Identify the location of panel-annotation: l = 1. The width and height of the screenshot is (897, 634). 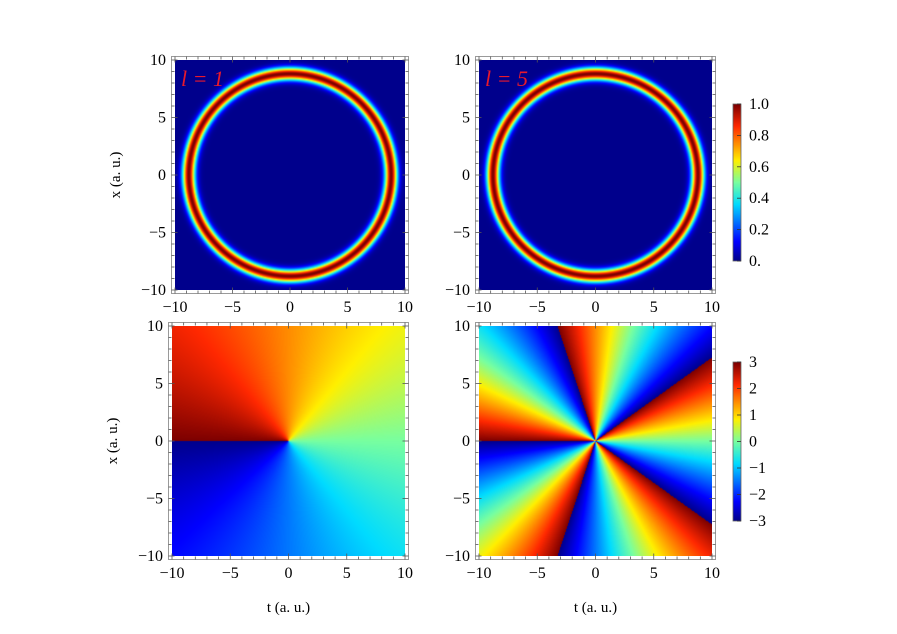
(202, 78).